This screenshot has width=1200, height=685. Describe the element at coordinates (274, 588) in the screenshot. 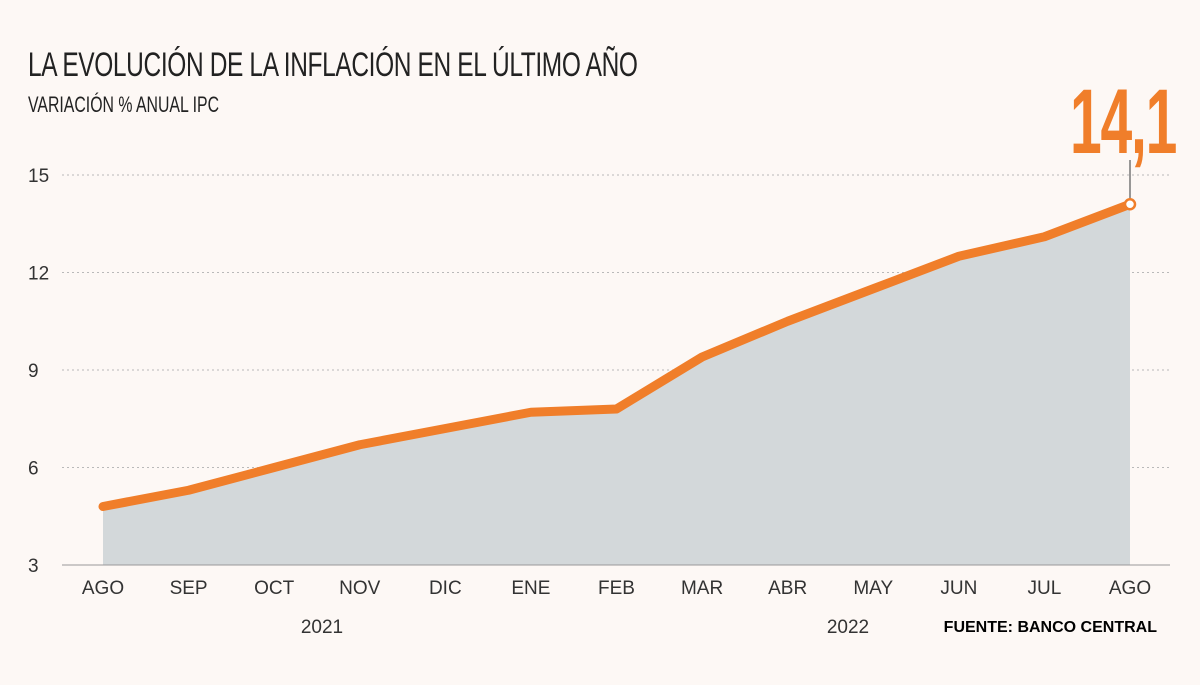

I see `x-tick-label: OCT` at that location.